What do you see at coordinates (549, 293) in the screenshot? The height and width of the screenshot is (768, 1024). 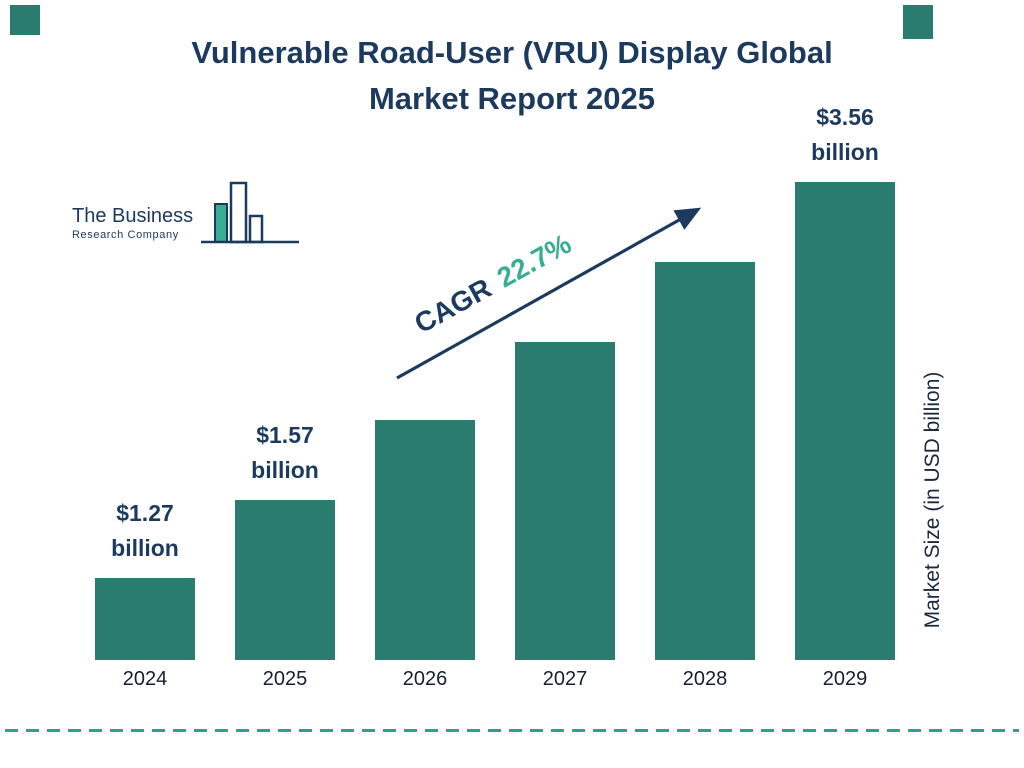 I see `trend-arrow` at bounding box center [549, 293].